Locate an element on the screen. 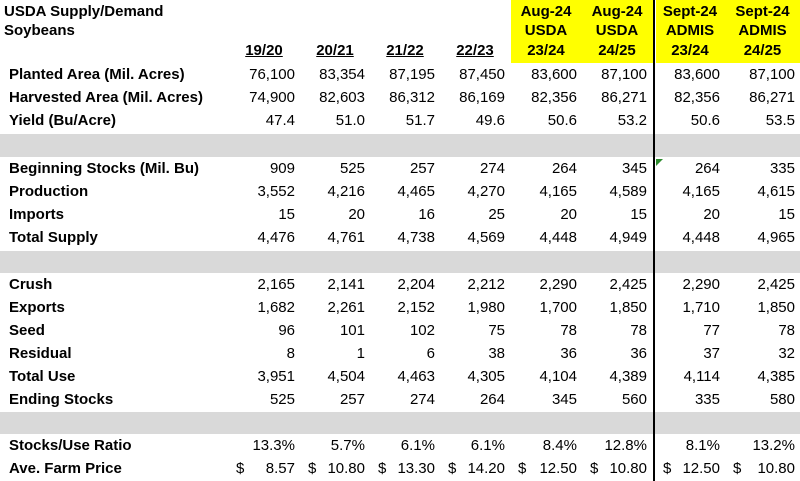 The height and width of the screenshot is (481, 800). cell: 82,356 is located at coordinates (697, 97).